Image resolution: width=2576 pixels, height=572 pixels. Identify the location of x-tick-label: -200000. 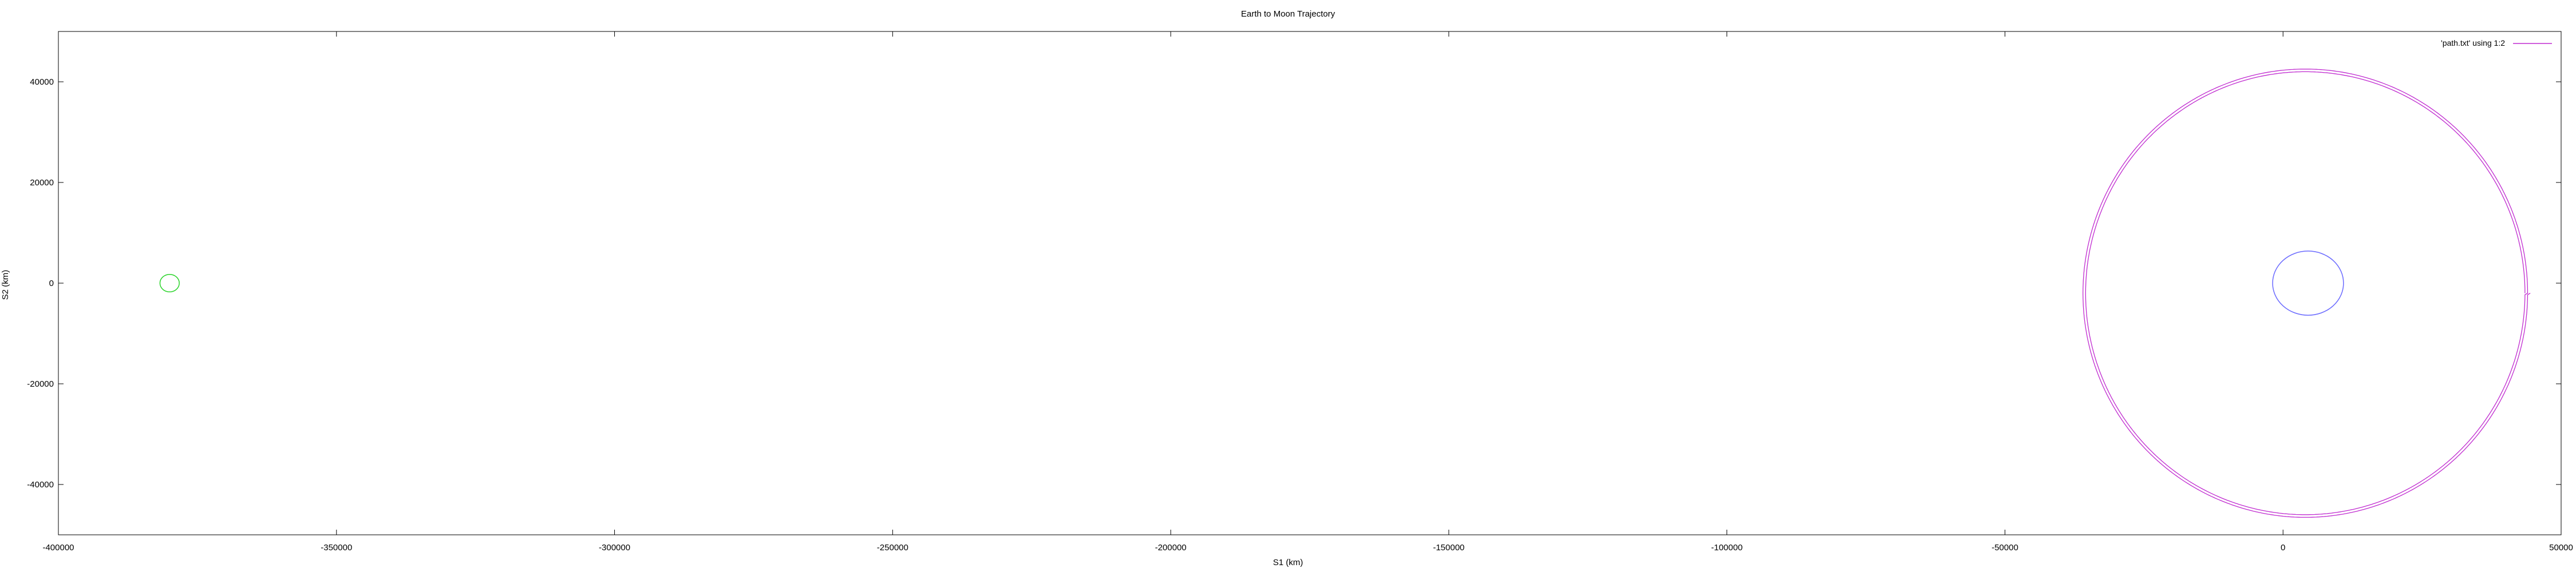
(1171, 548).